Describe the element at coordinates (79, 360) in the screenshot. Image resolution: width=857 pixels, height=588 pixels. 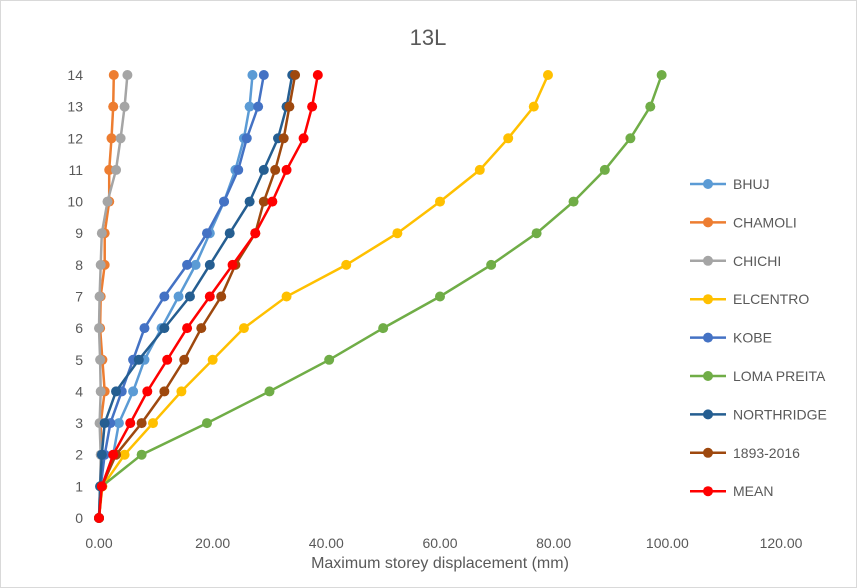
I see `y-tick-label: 5` at that location.